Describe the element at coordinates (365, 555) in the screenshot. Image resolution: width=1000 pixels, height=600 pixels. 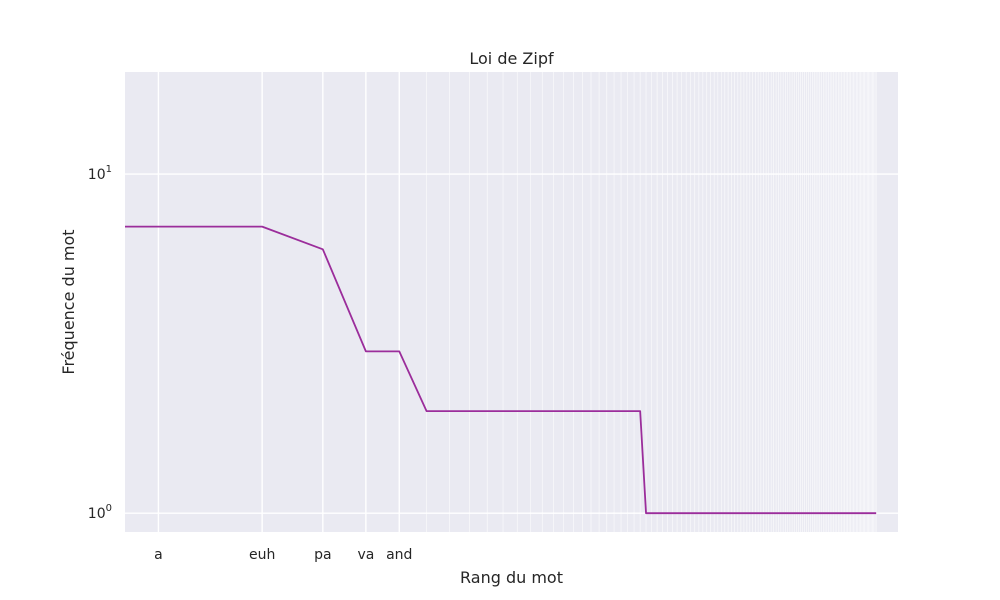
I see `x-tick-label: va` at that location.